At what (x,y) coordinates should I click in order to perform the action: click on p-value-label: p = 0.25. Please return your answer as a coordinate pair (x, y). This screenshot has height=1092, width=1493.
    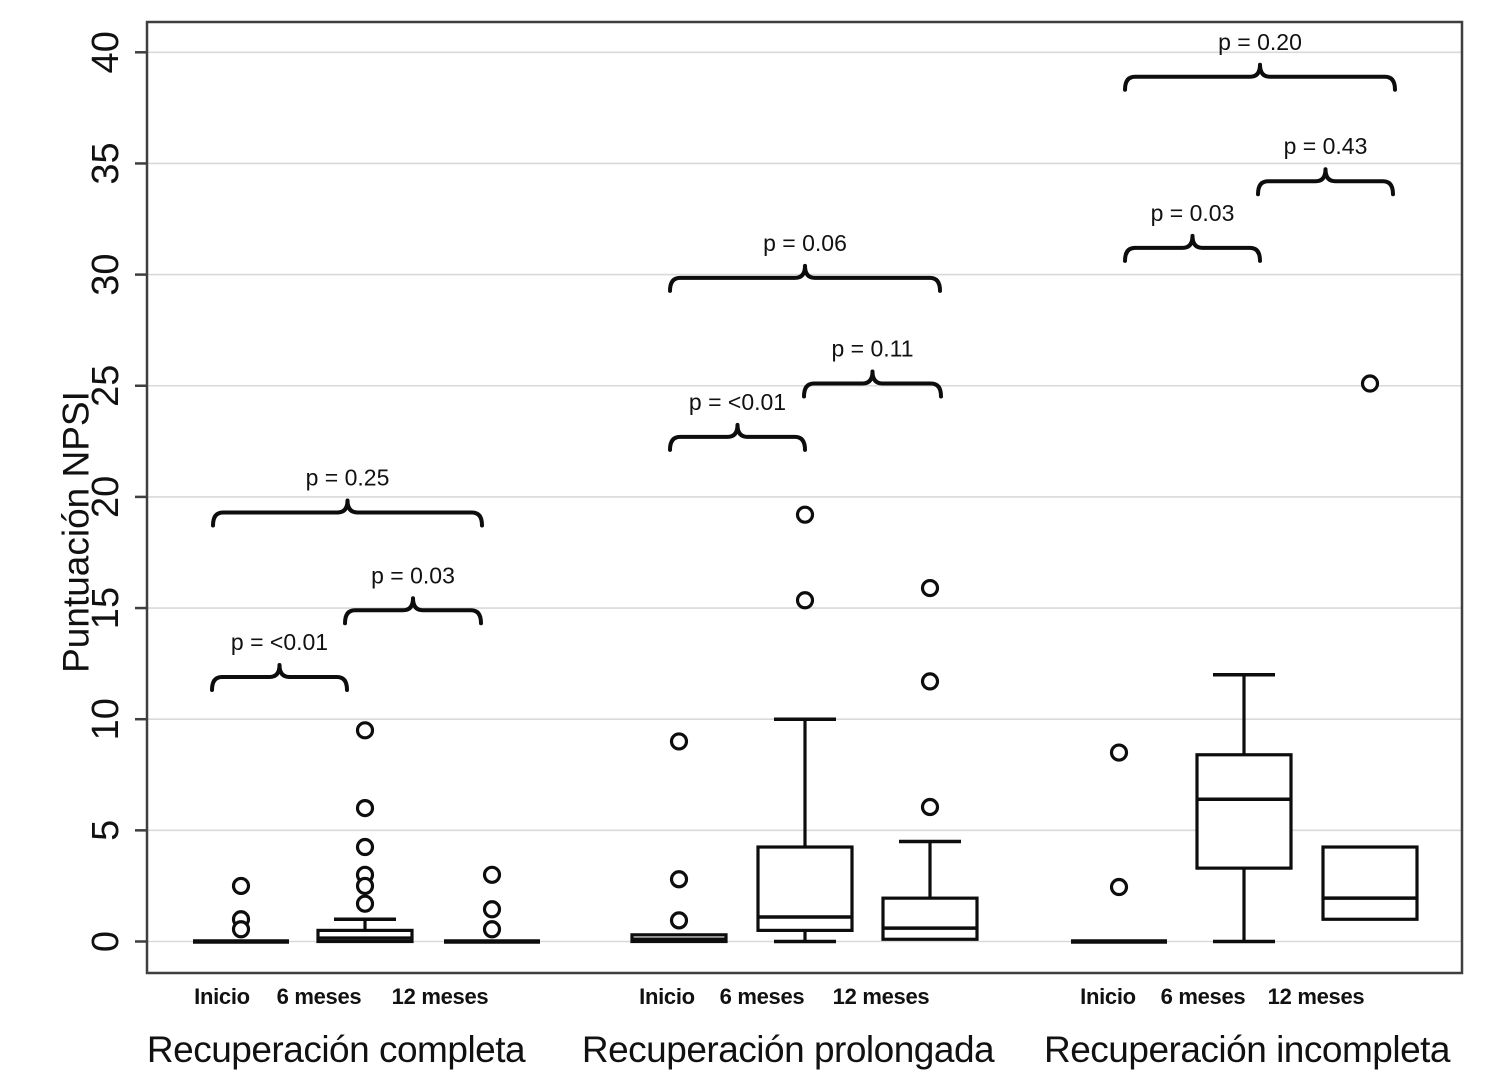
    Looking at the image, I should click on (348, 477).